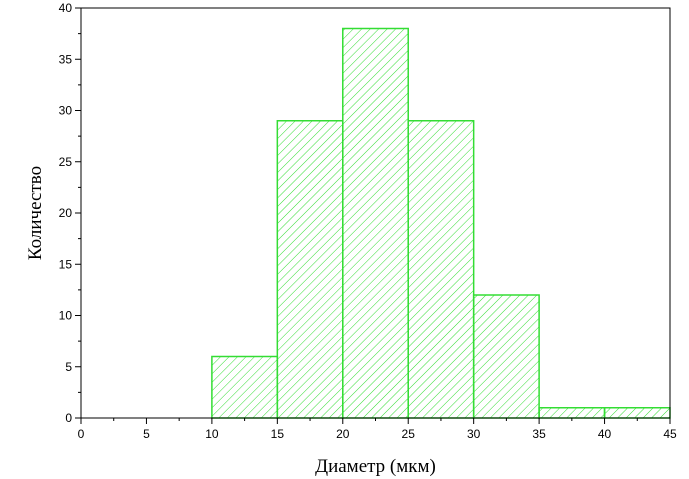  What do you see at coordinates (375, 466) in the screenshot?
I see `x-axis-title: Диаметр (мкм)` at bounding box center [375, 466].